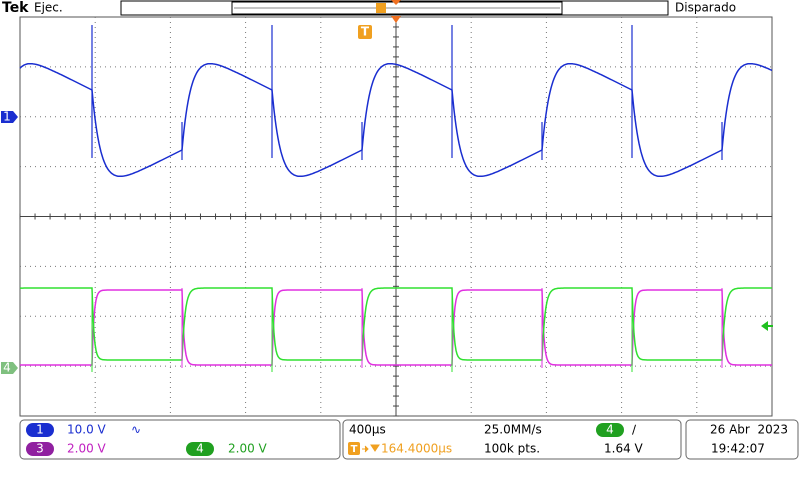 The width and height of the screenshot is (800, 480). I want to click on ch3-number: 3, so click(40, 449).